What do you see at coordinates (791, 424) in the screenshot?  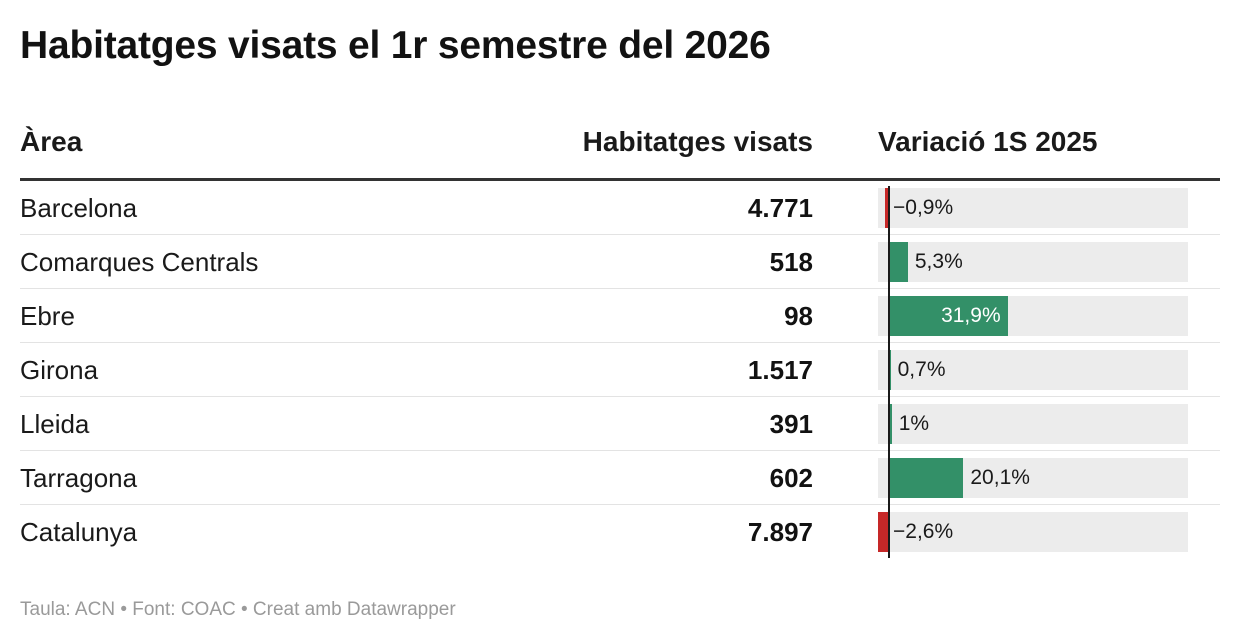 I see `row-visats-value: 391` at bounding box center [791, 424].